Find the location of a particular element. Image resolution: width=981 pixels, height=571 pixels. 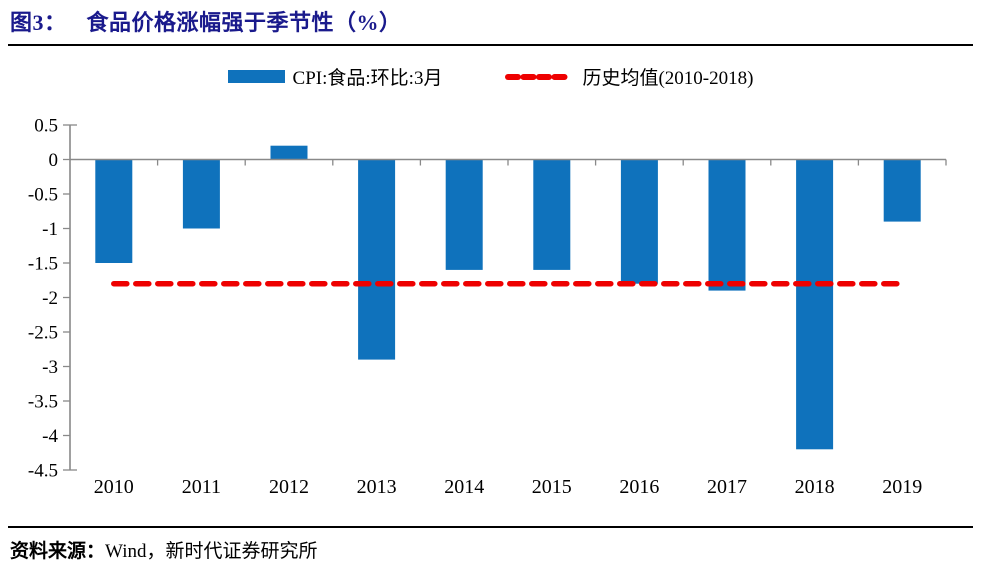

figure-number: 图3： is located at coordinates (38, 22).